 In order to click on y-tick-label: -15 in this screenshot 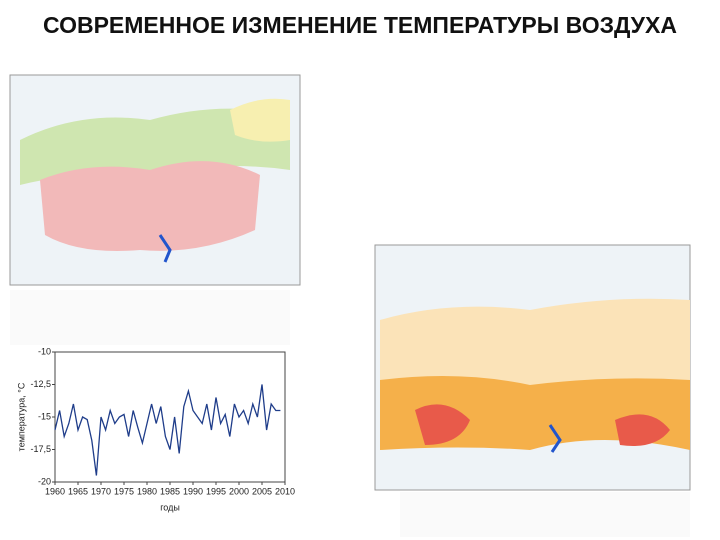, I will do `click(44, 416)`.